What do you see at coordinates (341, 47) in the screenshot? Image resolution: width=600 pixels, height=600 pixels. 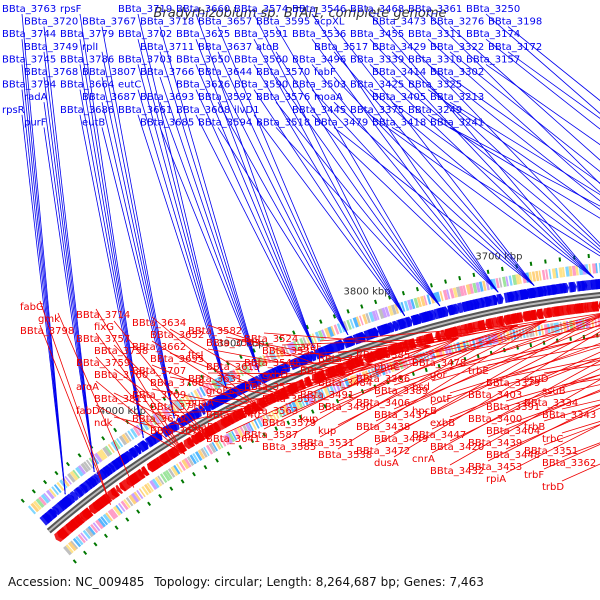 I see `forward-gene-label: BBta_3517` at bounding box center [341, 47].